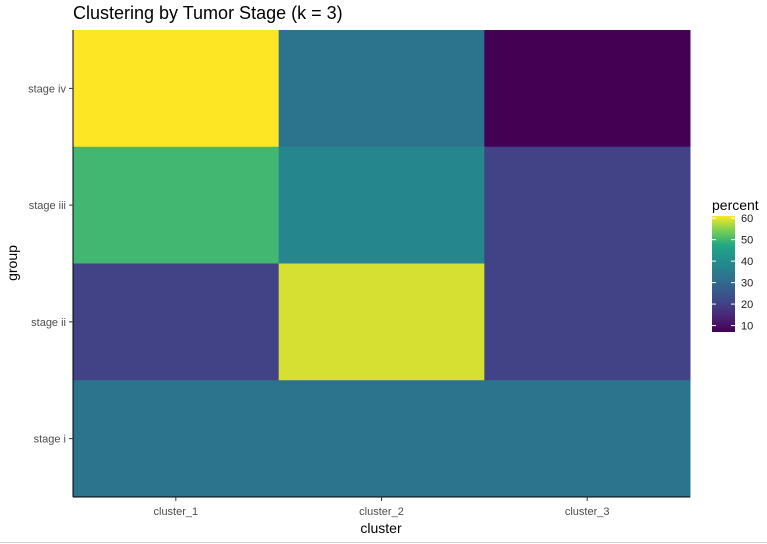 This screenshot has height=544, width=767. What do you see at coordinates (747, 284) in the screenshot?
I see `legend-tick-label: 30` at bounding box center [747, 284].